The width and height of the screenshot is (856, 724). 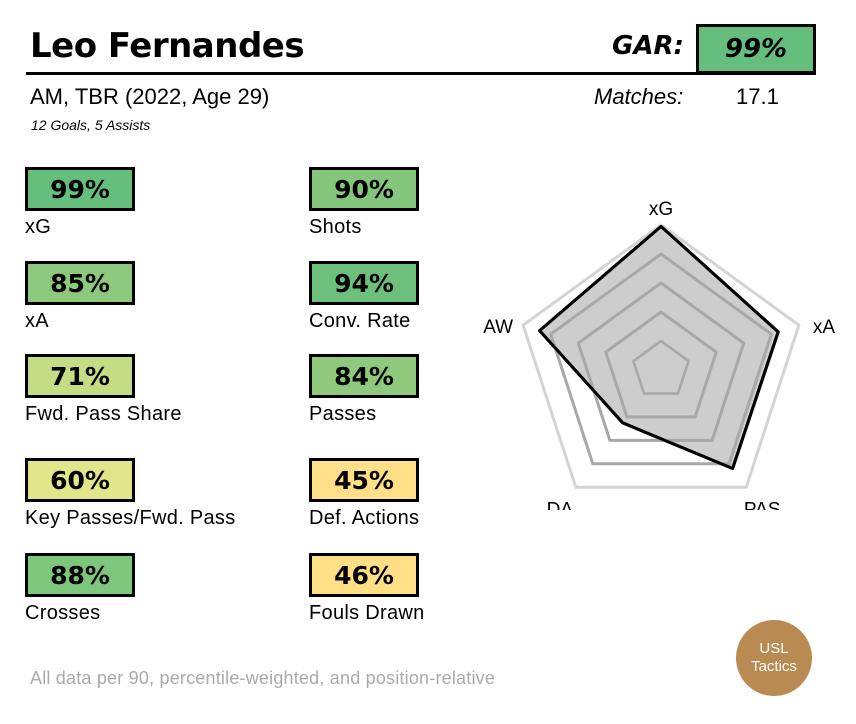 What do you see at coordinates (762, 504) in the screenshot?
I see `radar-axis-label: PAS` at bounding box center [762, 504].